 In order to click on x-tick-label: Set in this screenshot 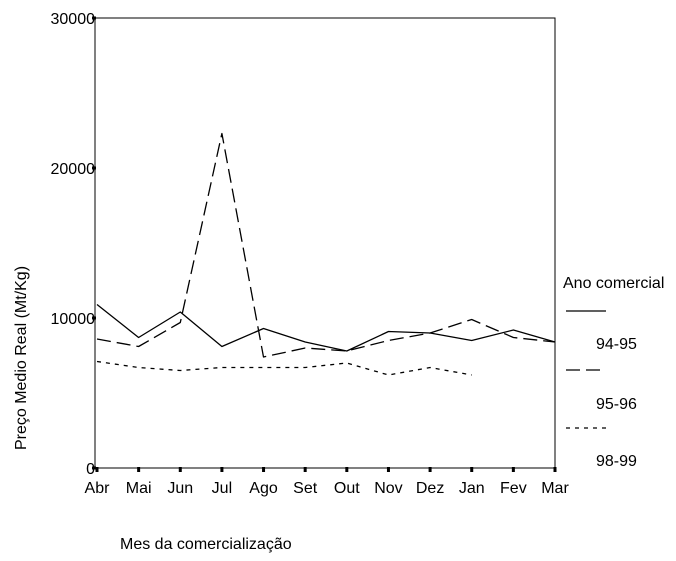, I will do `click(305, 488)`.